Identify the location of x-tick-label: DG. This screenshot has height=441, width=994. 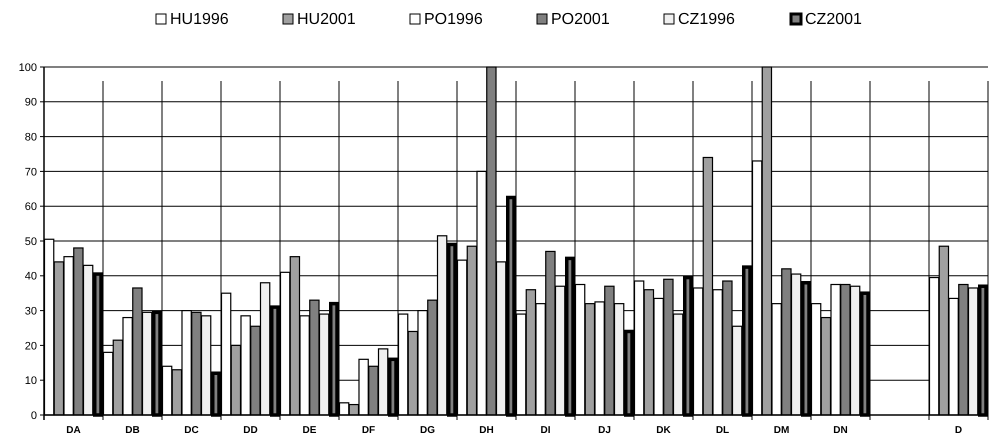
(428, 430).